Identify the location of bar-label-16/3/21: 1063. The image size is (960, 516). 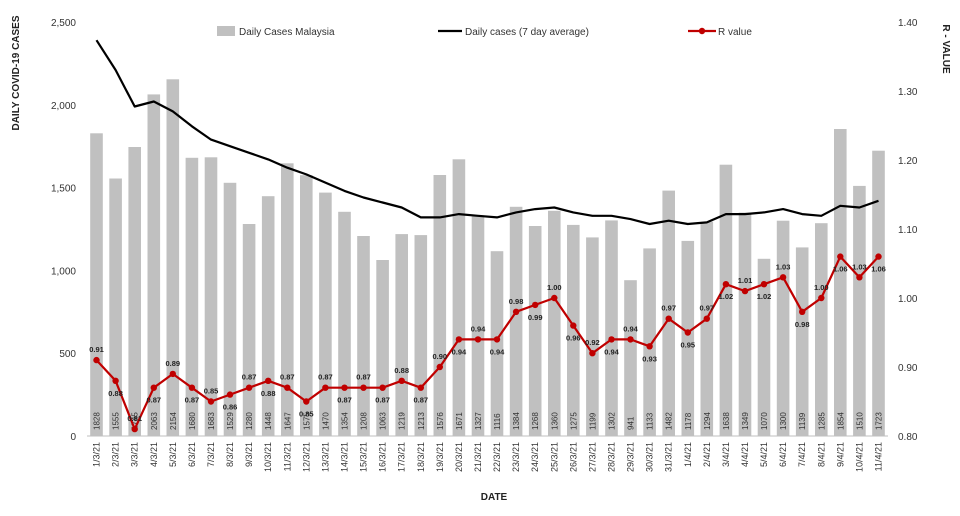
(383, 421).